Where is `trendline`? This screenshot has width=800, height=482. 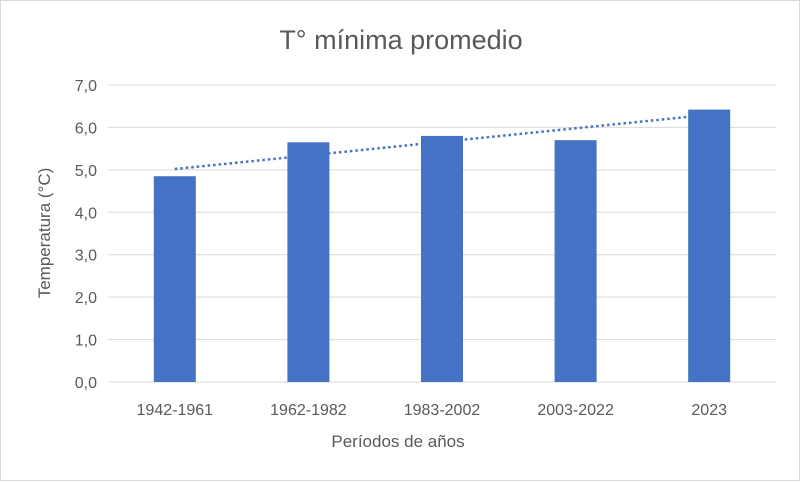 trendline is located at coordinates (442, 142).